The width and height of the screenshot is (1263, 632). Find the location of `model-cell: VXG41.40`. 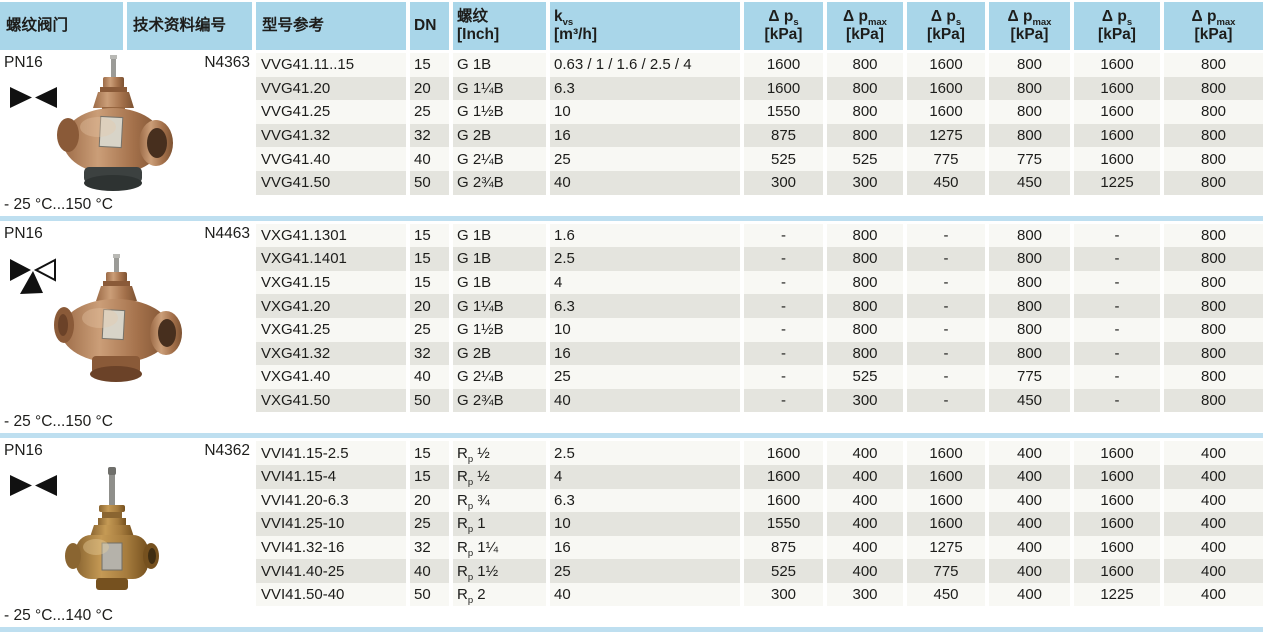

model-cell: VXG41.40 is located at coordinates (333, 377).